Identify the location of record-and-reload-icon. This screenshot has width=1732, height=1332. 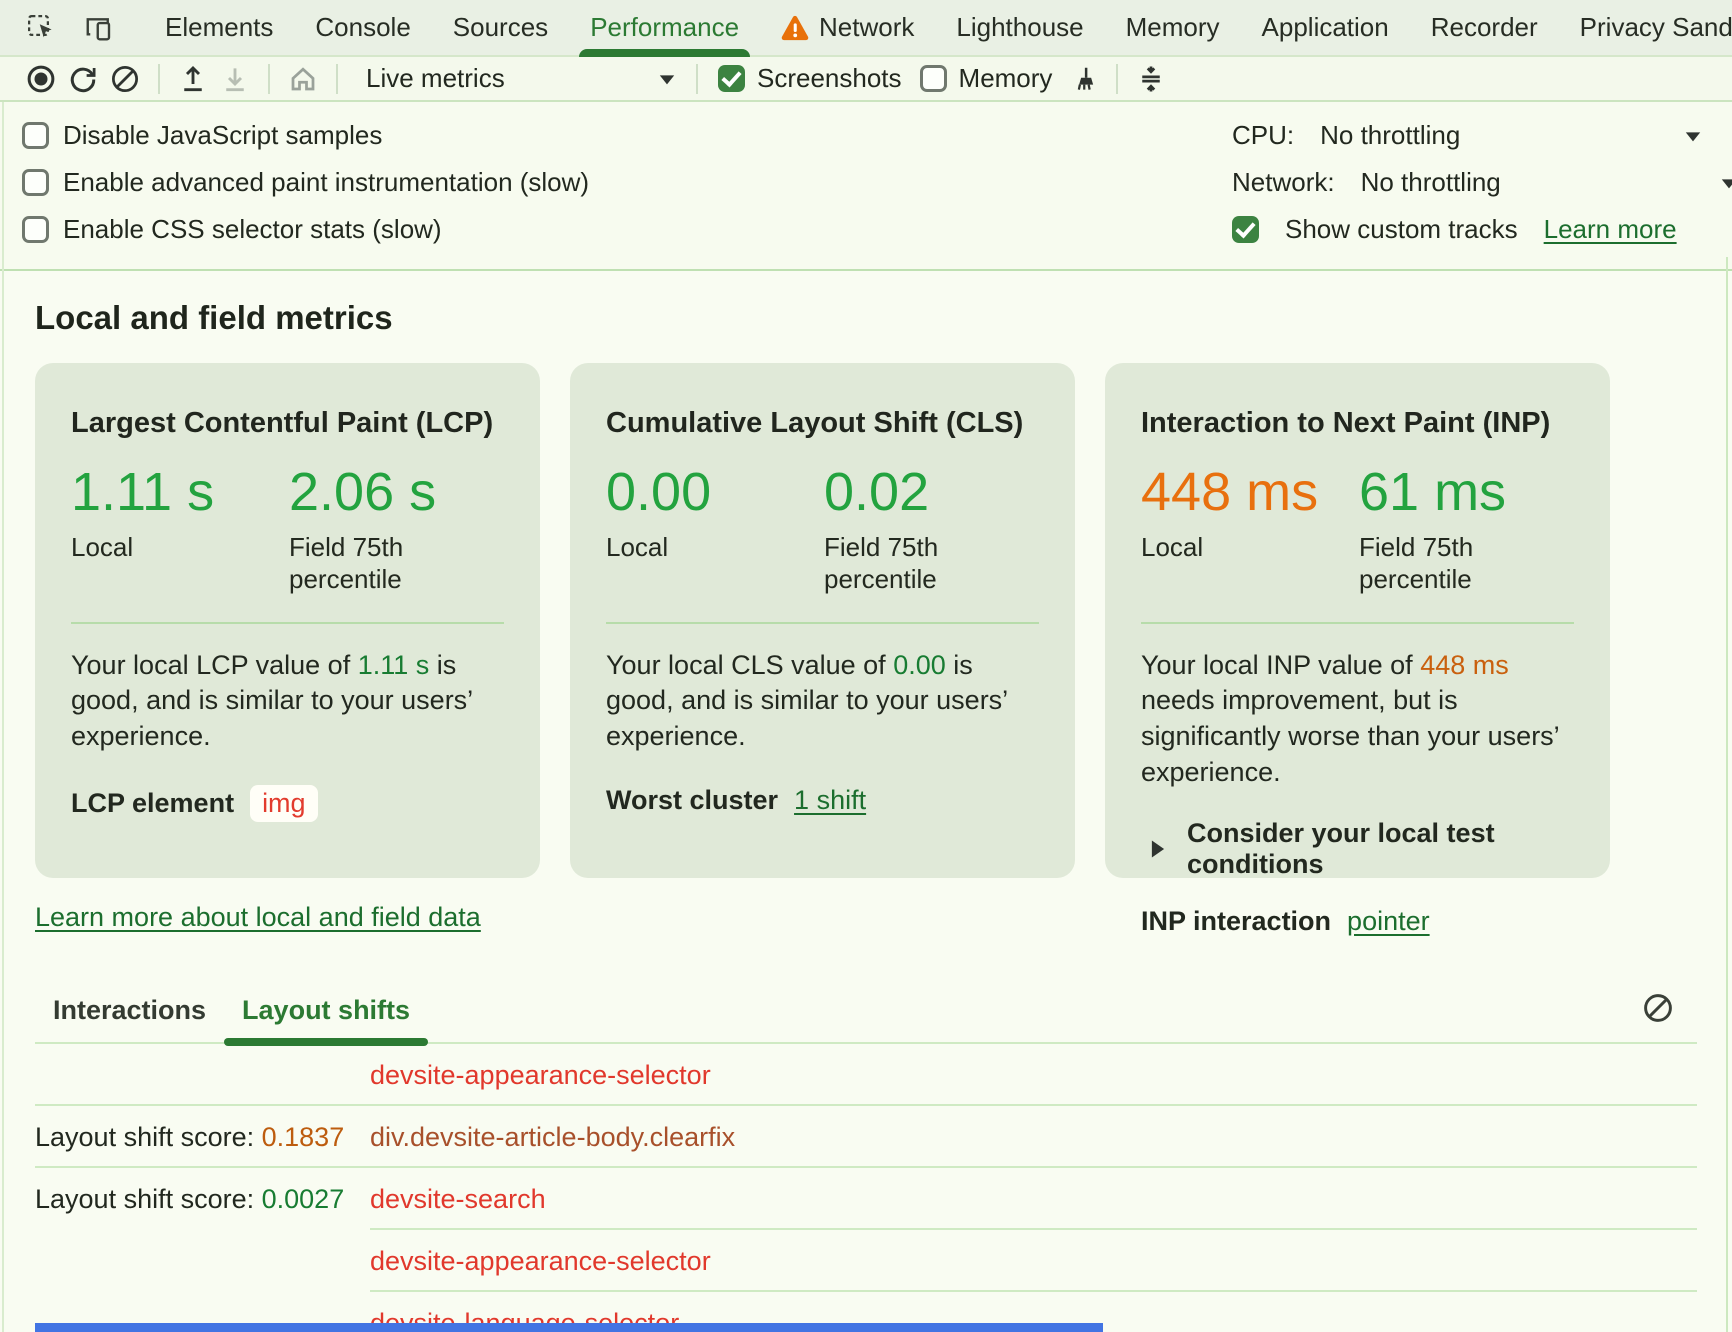
(83, 79).